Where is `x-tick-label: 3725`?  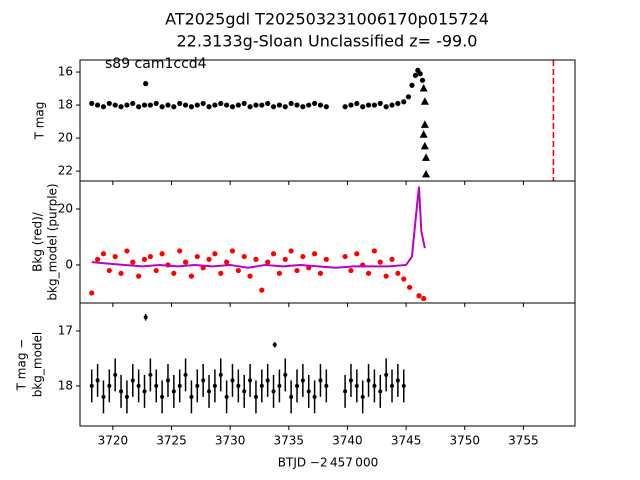 x-tick-label: 3725 is located at coordinates (171, 441).